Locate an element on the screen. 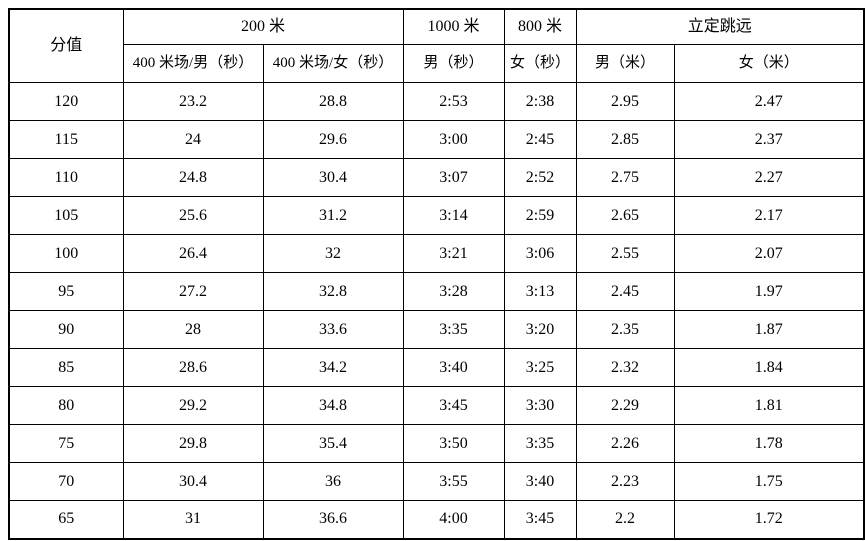 This screenshot has height=541, width=865. score-cell: 120 is located at coordinates (66, 101).